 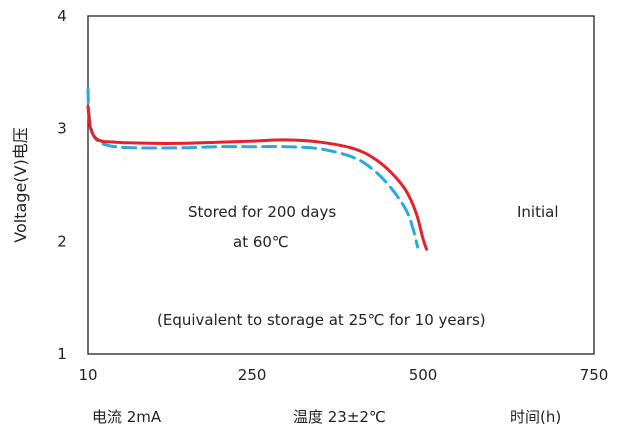 I want to click on footer-temperature: 温度 23±2℃, so click(x=339, y=417).